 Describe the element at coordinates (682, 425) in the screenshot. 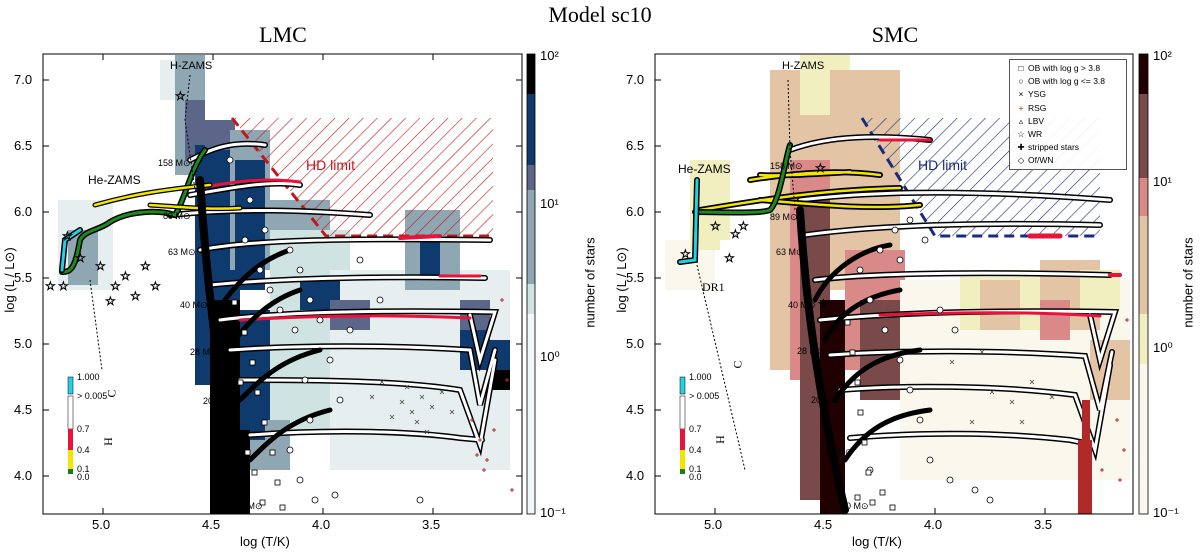

I see `smc-composition-bar` at that location.